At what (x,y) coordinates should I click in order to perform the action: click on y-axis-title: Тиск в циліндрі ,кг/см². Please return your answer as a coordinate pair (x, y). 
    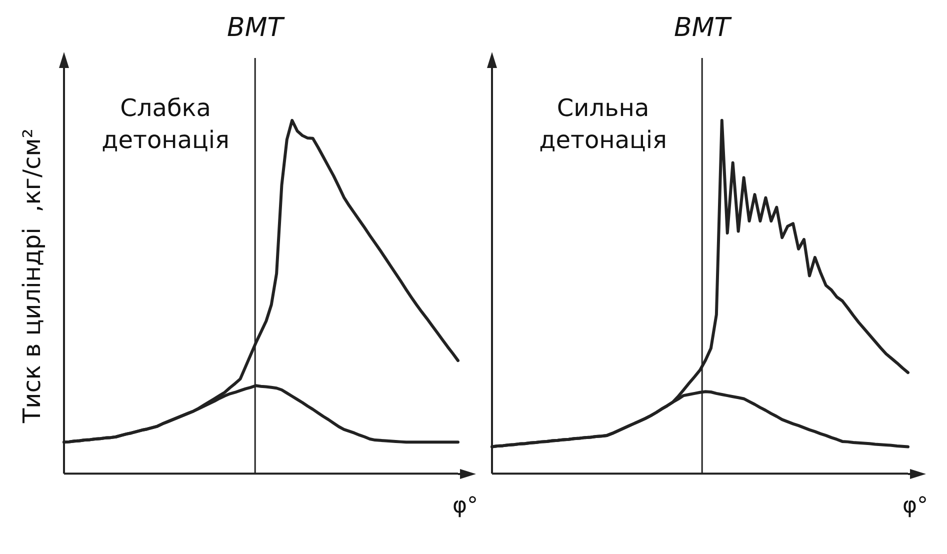
    Looking at the image, I should click on (32, 276).